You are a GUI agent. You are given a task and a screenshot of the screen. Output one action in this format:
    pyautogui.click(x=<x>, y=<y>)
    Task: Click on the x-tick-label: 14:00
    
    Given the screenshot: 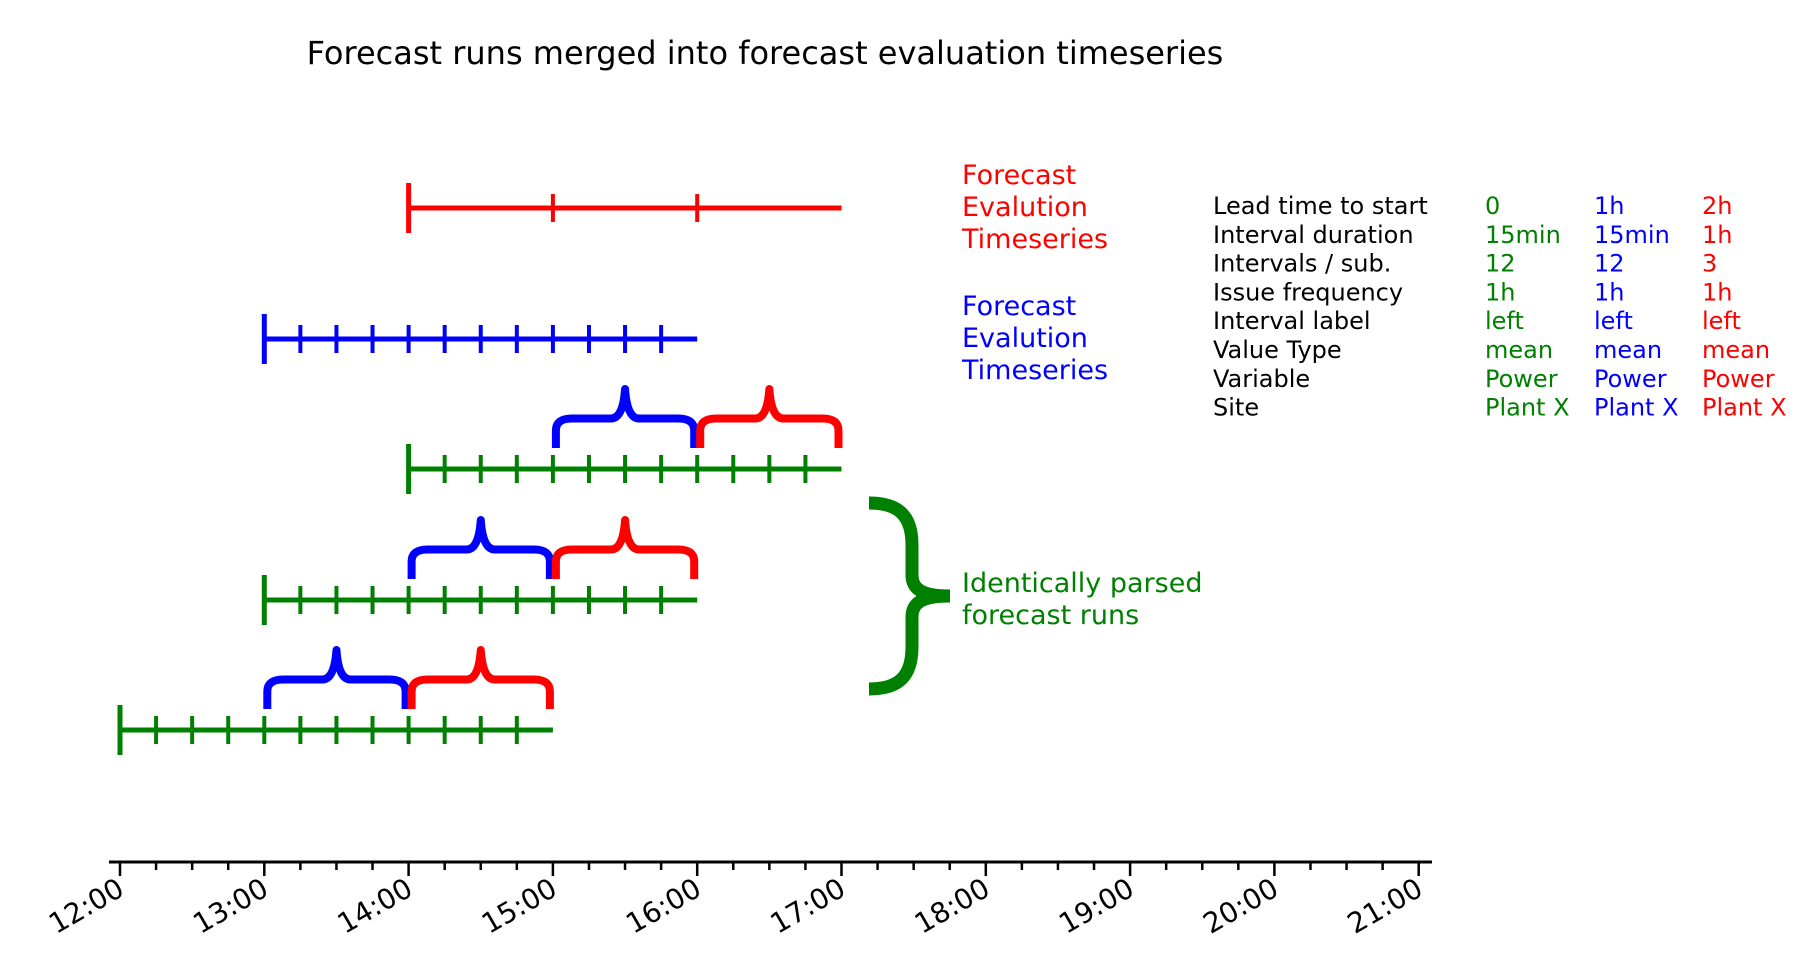 What is the action you would take?
    pyautogui.click(x=375, y=905)
    